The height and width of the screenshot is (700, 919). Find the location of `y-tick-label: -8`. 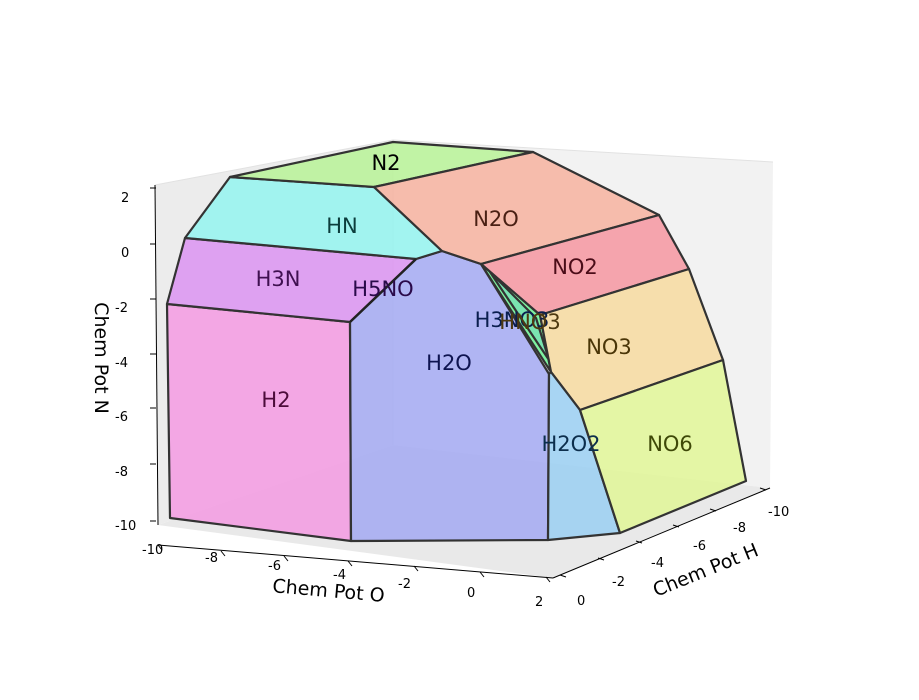

y-tick-label: -8 is located at coordinates (739, 528).